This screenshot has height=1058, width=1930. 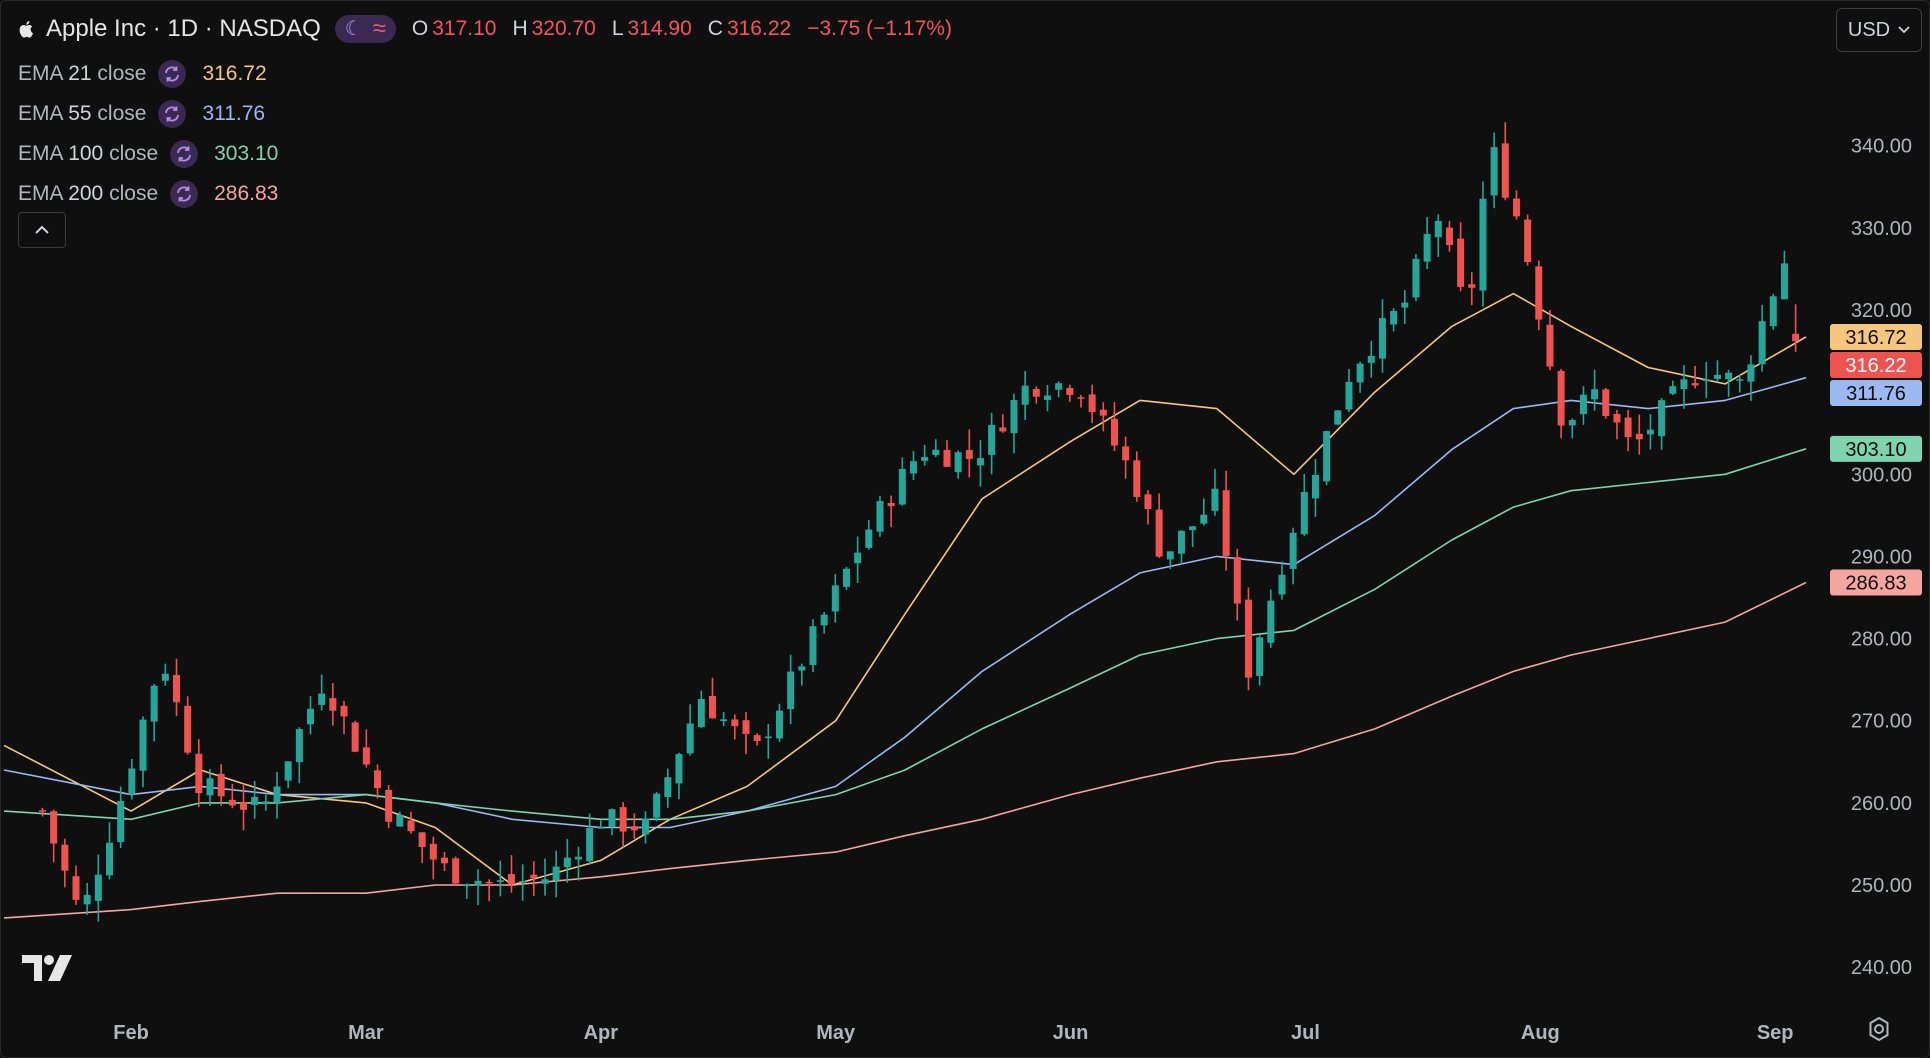 I want to click on legend-ema200: EMA 200 close 286.83, so click(x=148, y=194).